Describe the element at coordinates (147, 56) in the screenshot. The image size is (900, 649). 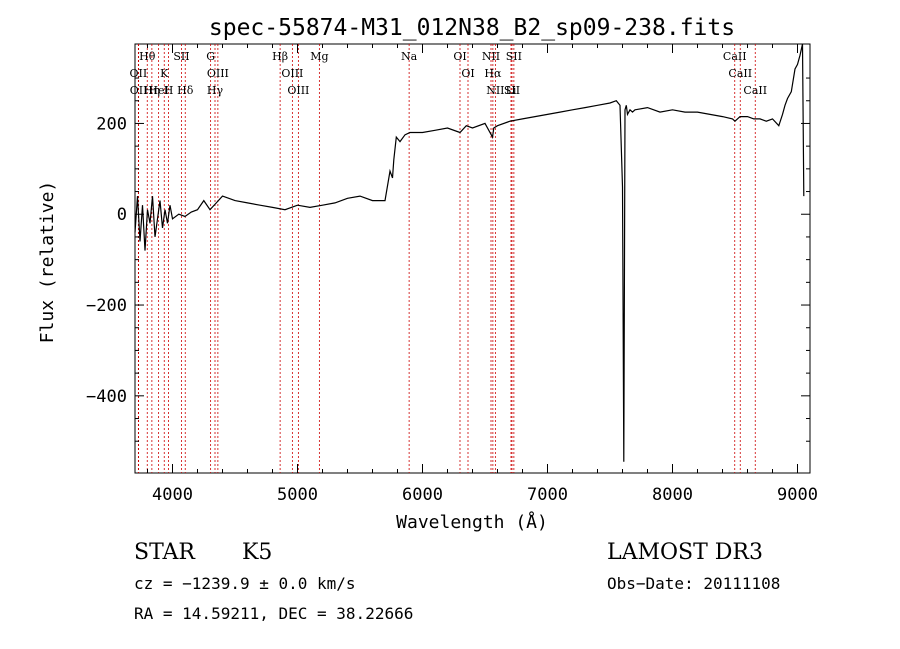
I see `line-marker-label: Hθ` at that location.